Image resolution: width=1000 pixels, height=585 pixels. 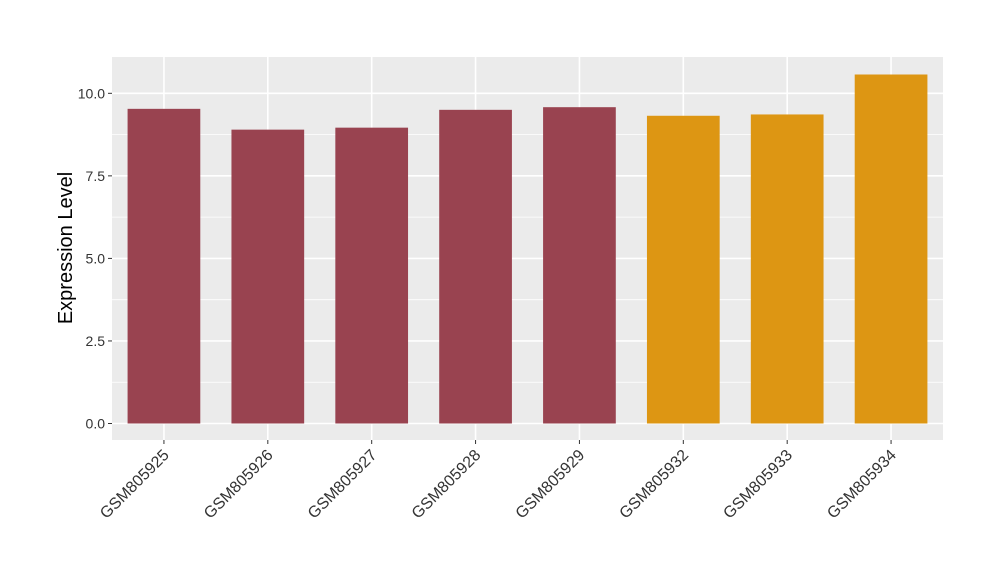 What do you see at coordinates (96, 423) in the screenshot?
I see `y-tick-label: 0.0` at bounding box center [96, 423].